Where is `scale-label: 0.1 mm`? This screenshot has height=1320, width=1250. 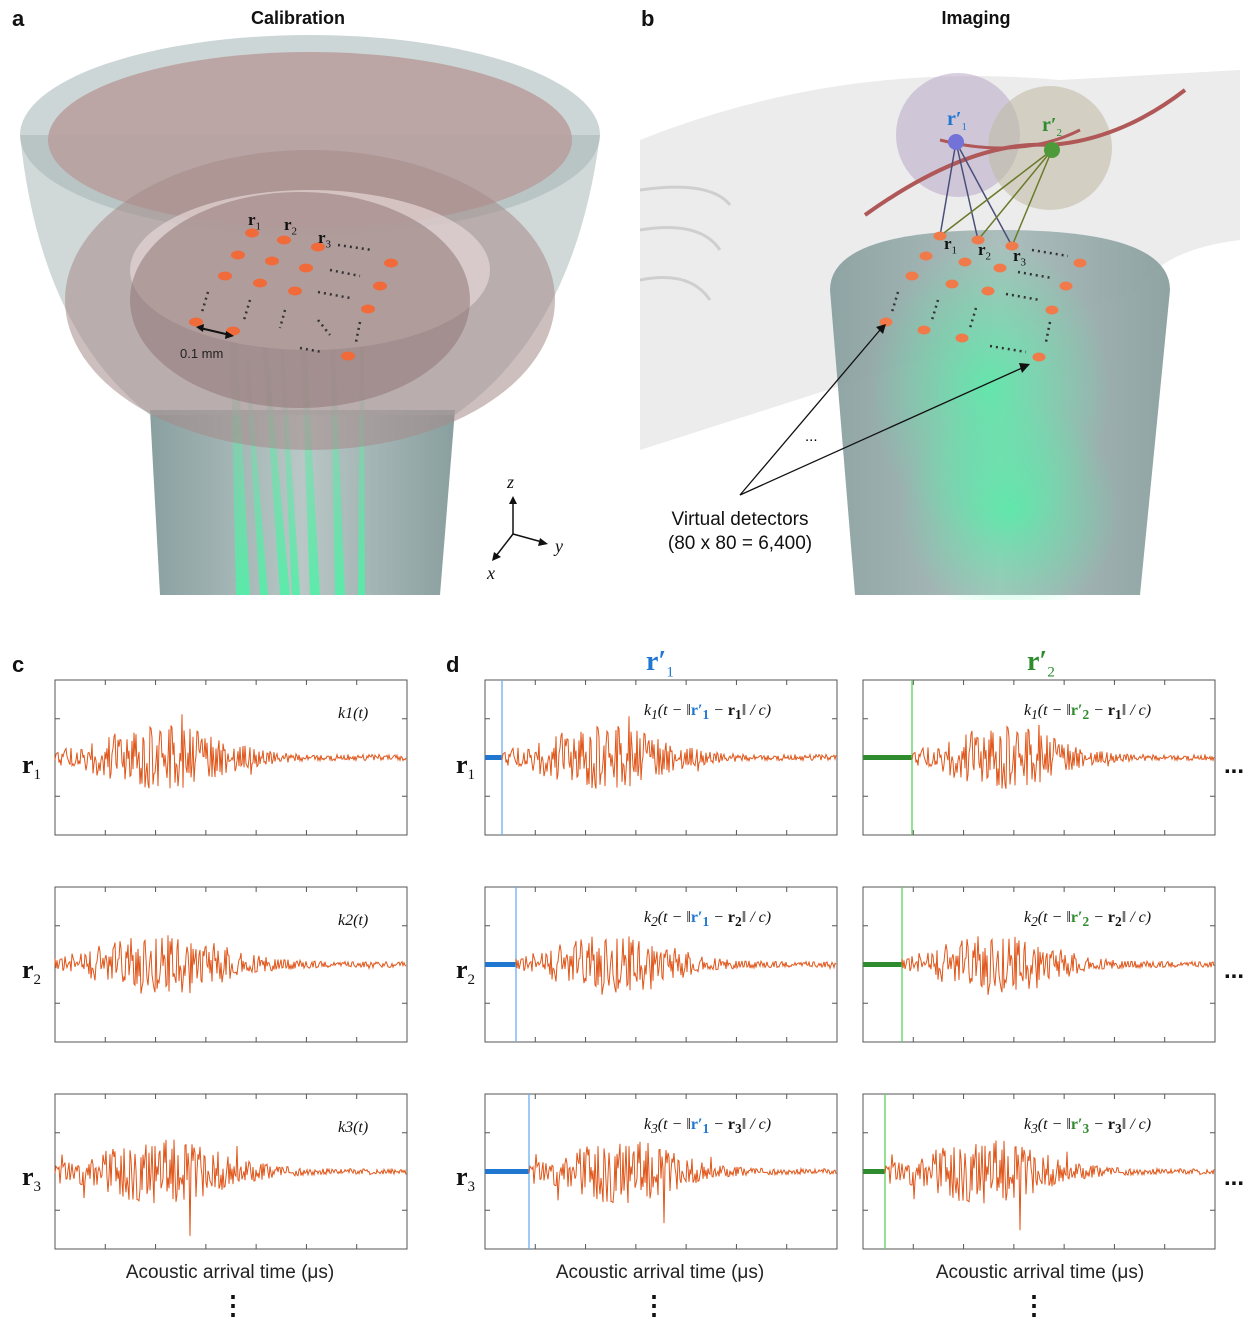
scale-label: 0.1 mm is located at coordinates (202, 353).